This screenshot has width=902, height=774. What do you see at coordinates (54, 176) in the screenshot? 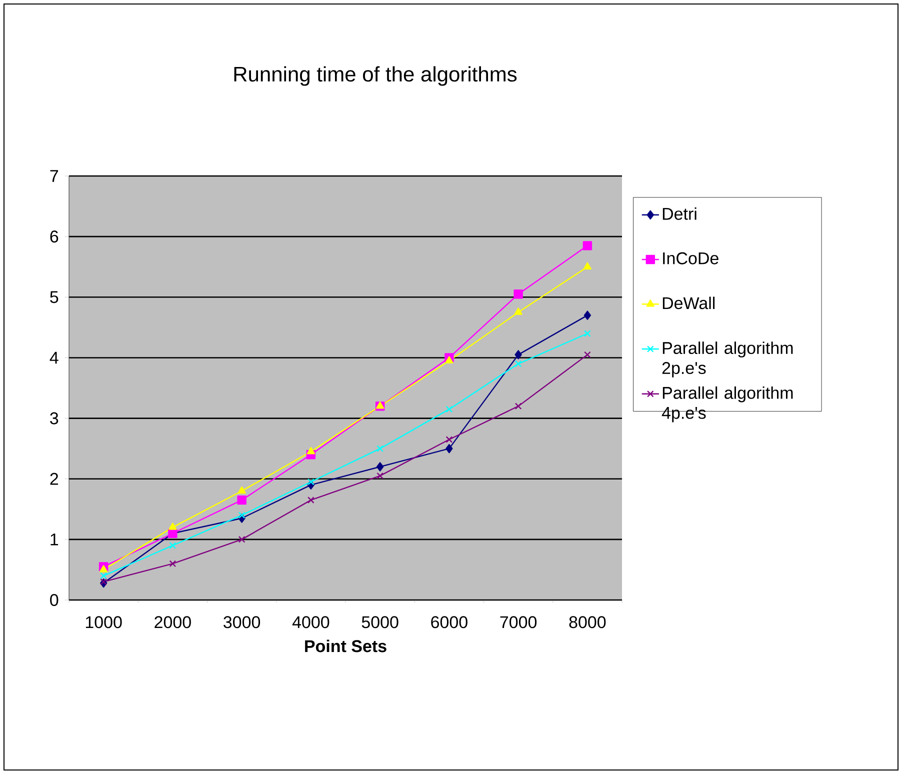
I see `y-tick-label: 7` at bounding box center [54, 176].